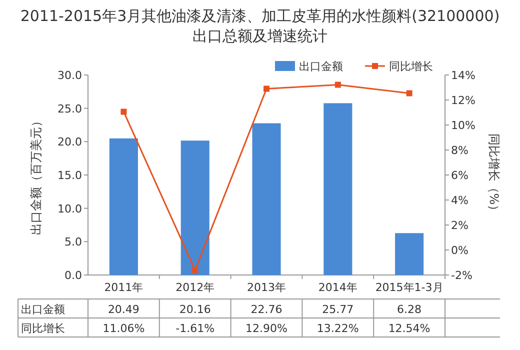 The image size is (520, 350). What do you see at coordinates (43, 309) in the screenshot?
I see `text: 出口金额` at bounding box center [43, 309].